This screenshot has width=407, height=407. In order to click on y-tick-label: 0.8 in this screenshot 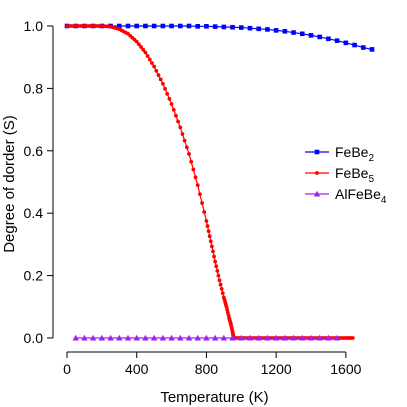, I will do `click(34, 88)`.